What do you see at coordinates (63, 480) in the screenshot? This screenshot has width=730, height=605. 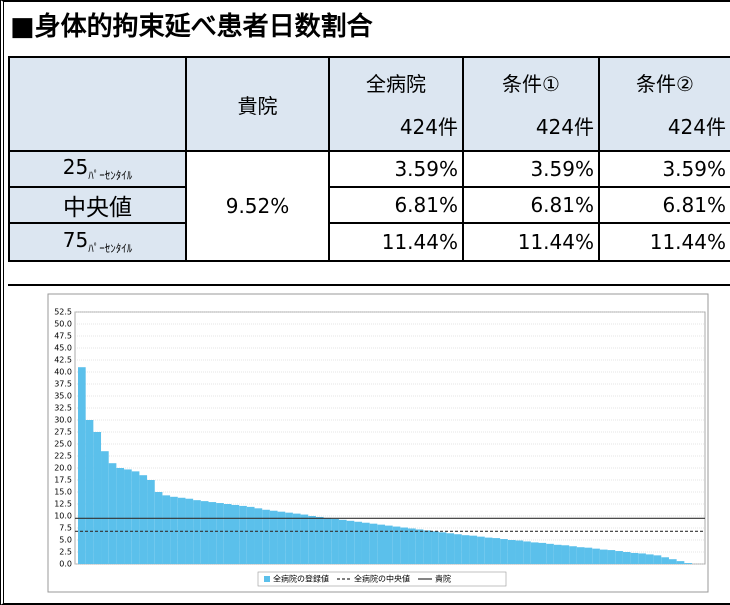 I see `y-tick-label: 17.5` at bounding box center [63, 480].